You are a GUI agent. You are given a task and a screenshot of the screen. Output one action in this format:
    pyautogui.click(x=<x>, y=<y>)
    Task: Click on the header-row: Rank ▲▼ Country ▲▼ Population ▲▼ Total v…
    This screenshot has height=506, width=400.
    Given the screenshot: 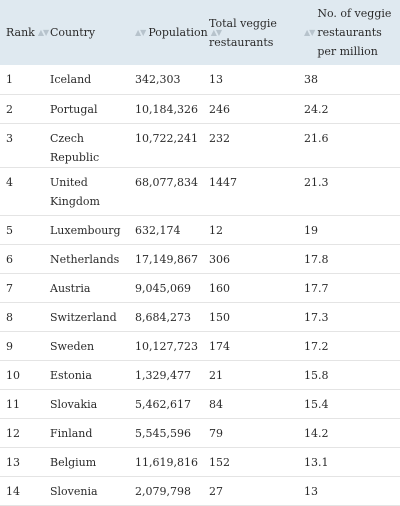 What is the action you would take?
    pyautogui.click(x=200, y=32)
    